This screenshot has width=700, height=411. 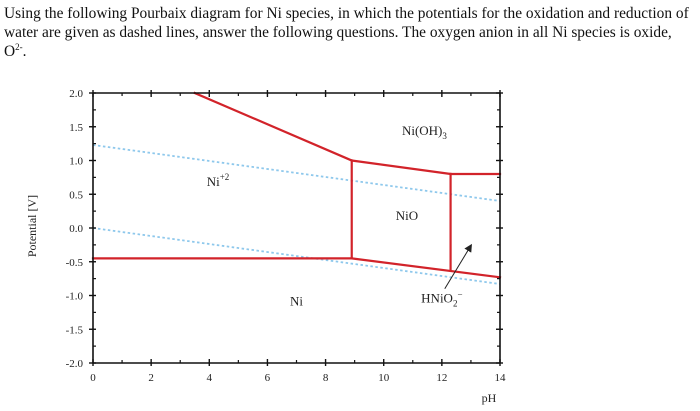 I want to click on y-tick-label: 2.0, so click(x=76, y=94).